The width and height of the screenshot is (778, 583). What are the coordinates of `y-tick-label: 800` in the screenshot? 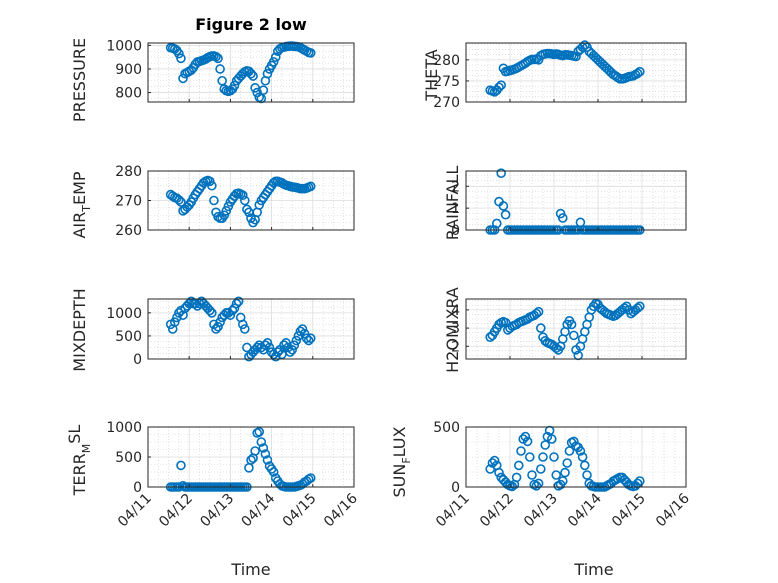 It's located at (128, 94).